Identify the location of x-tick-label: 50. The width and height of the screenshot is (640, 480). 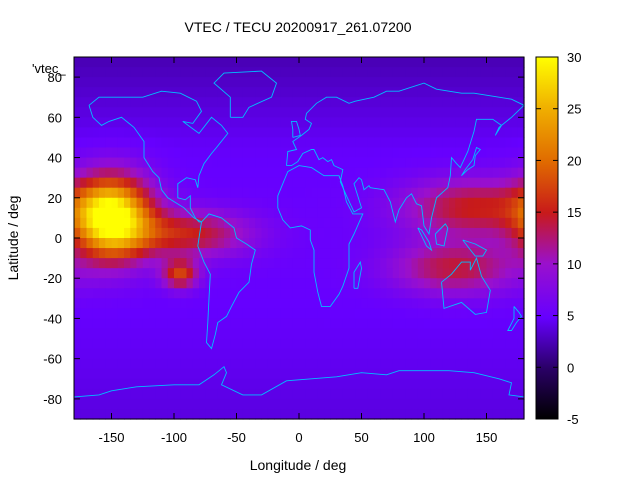
(361, 437).